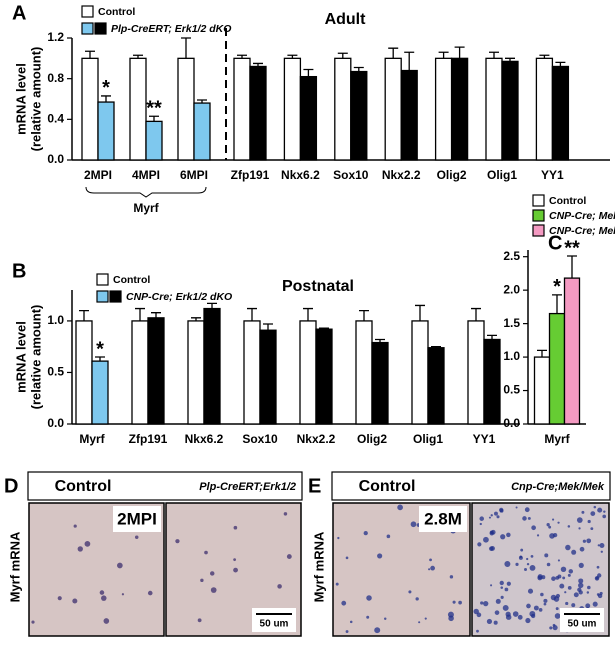  I want to click on x-tick-label: 4MPI, so click(146, 175).